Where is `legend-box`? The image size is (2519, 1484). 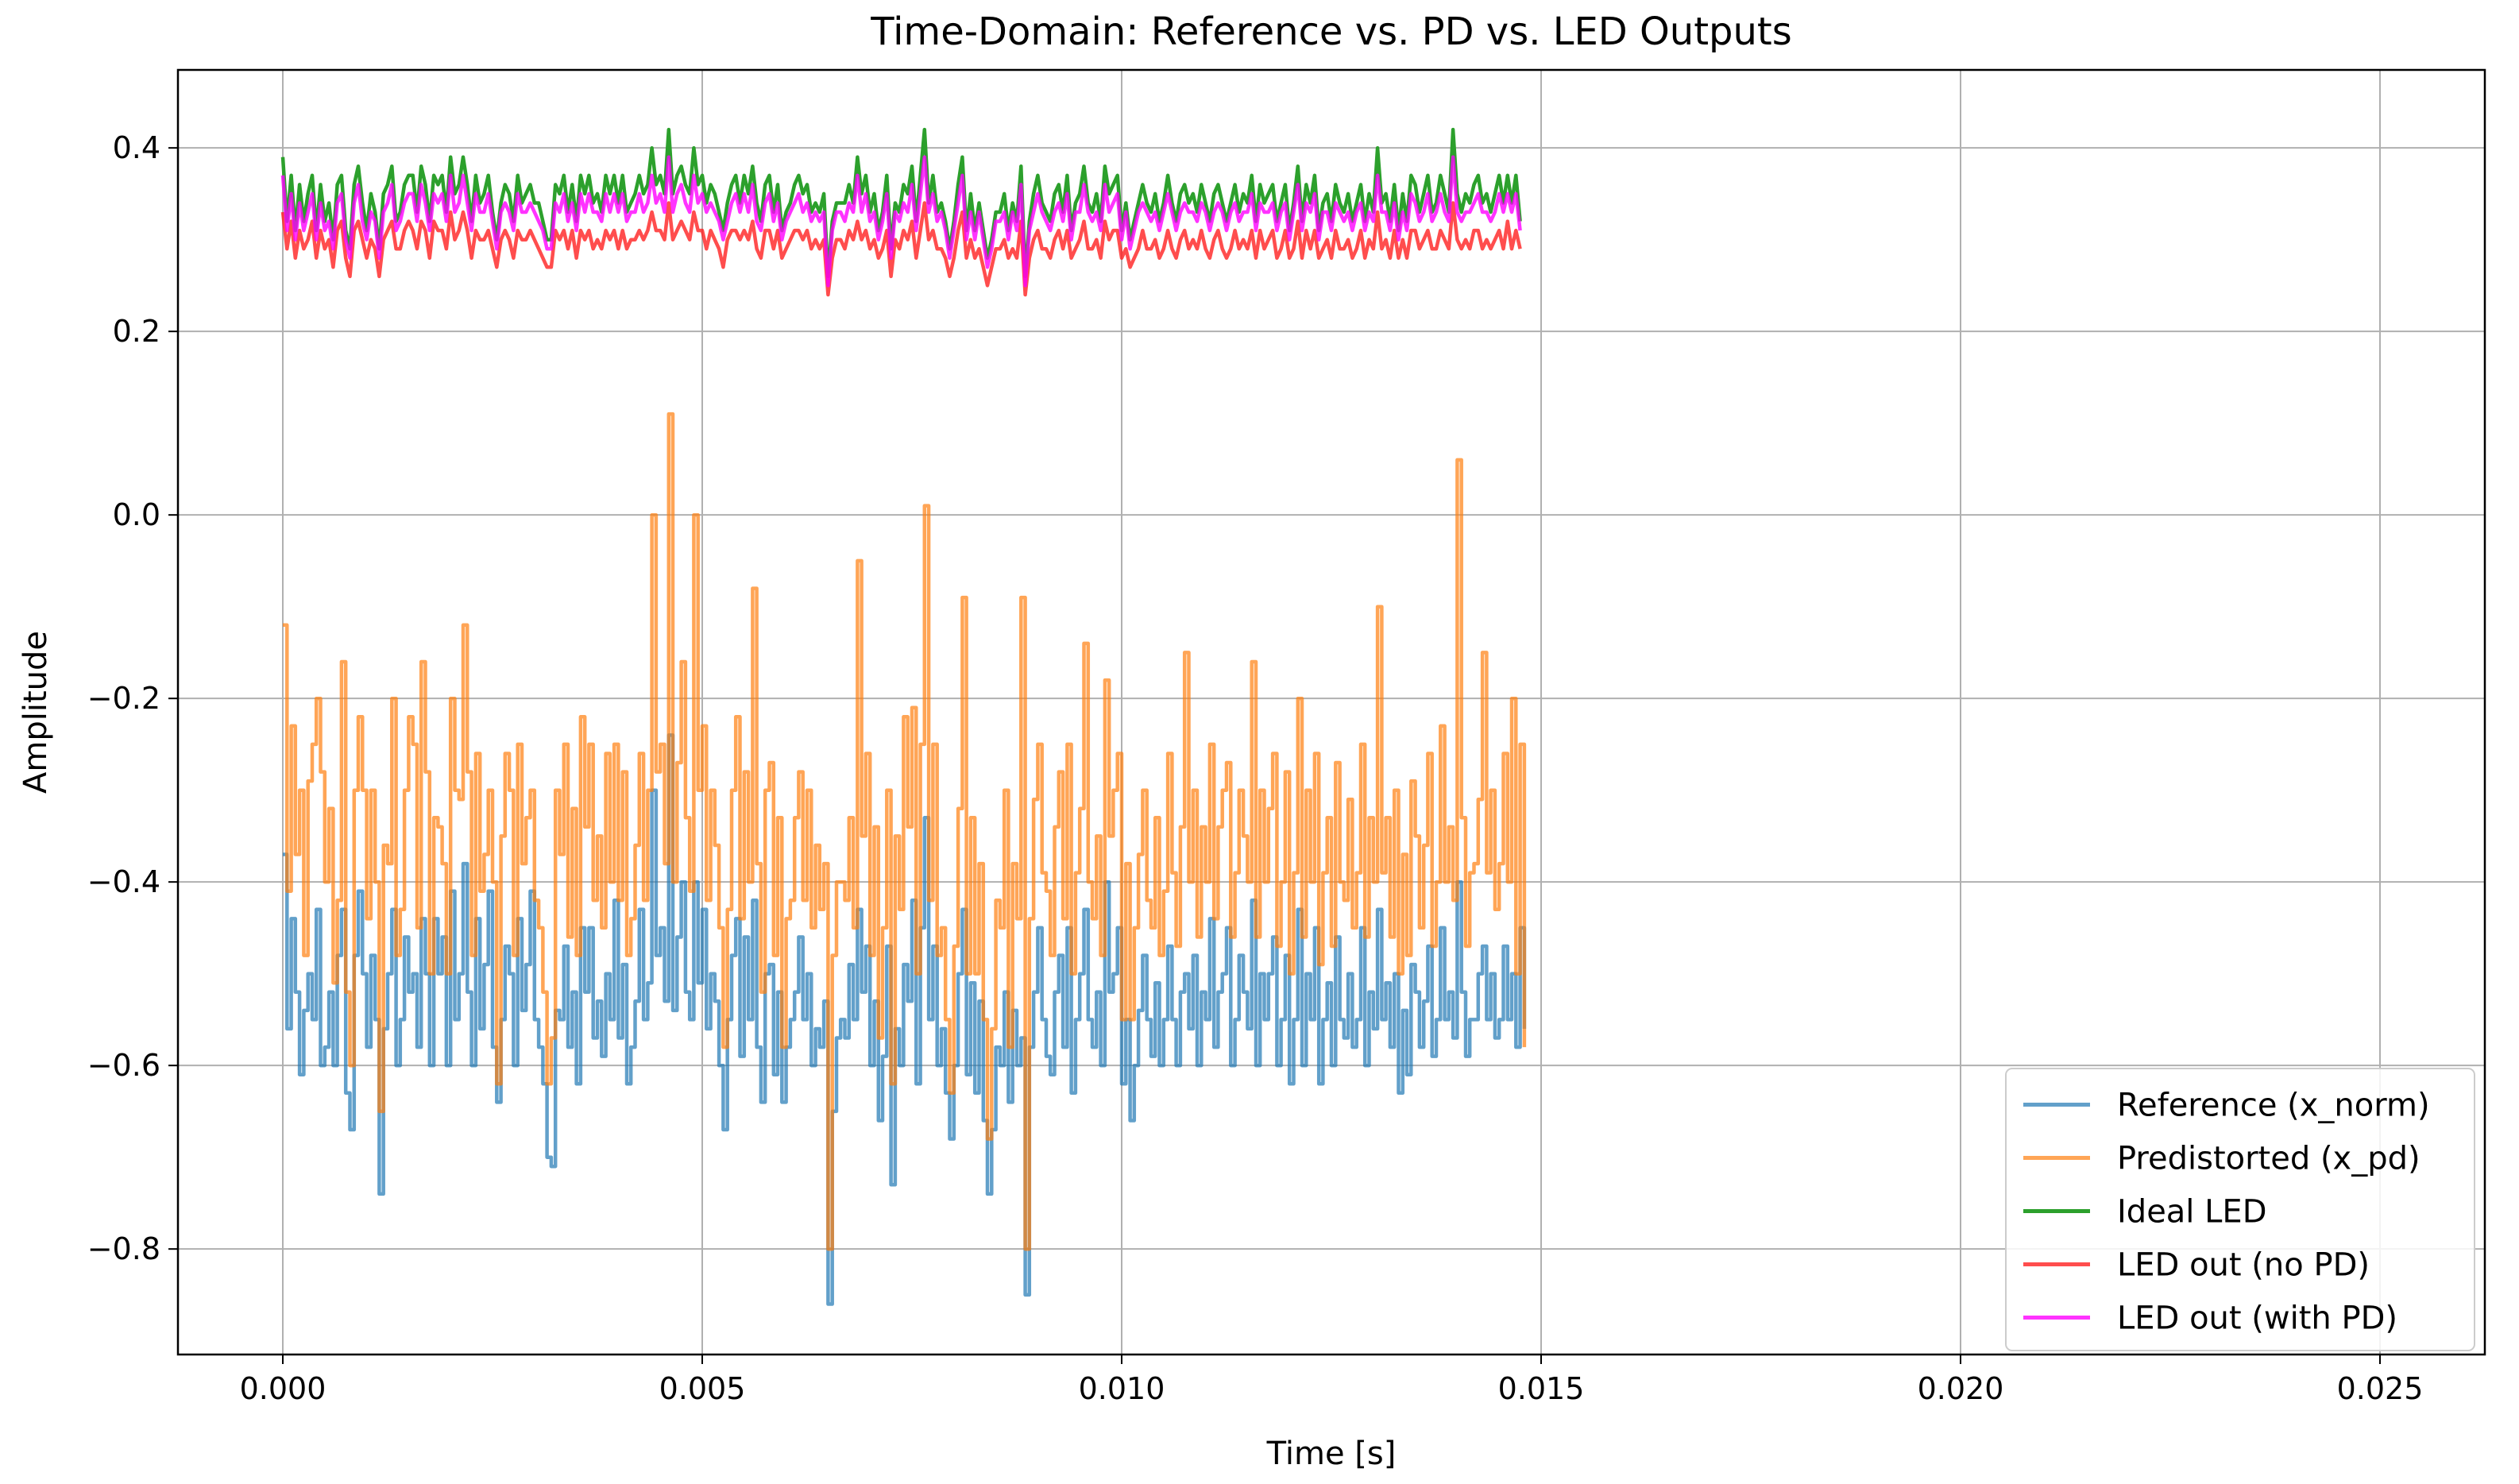
legend-box is located at coordinates (2240, 1209).